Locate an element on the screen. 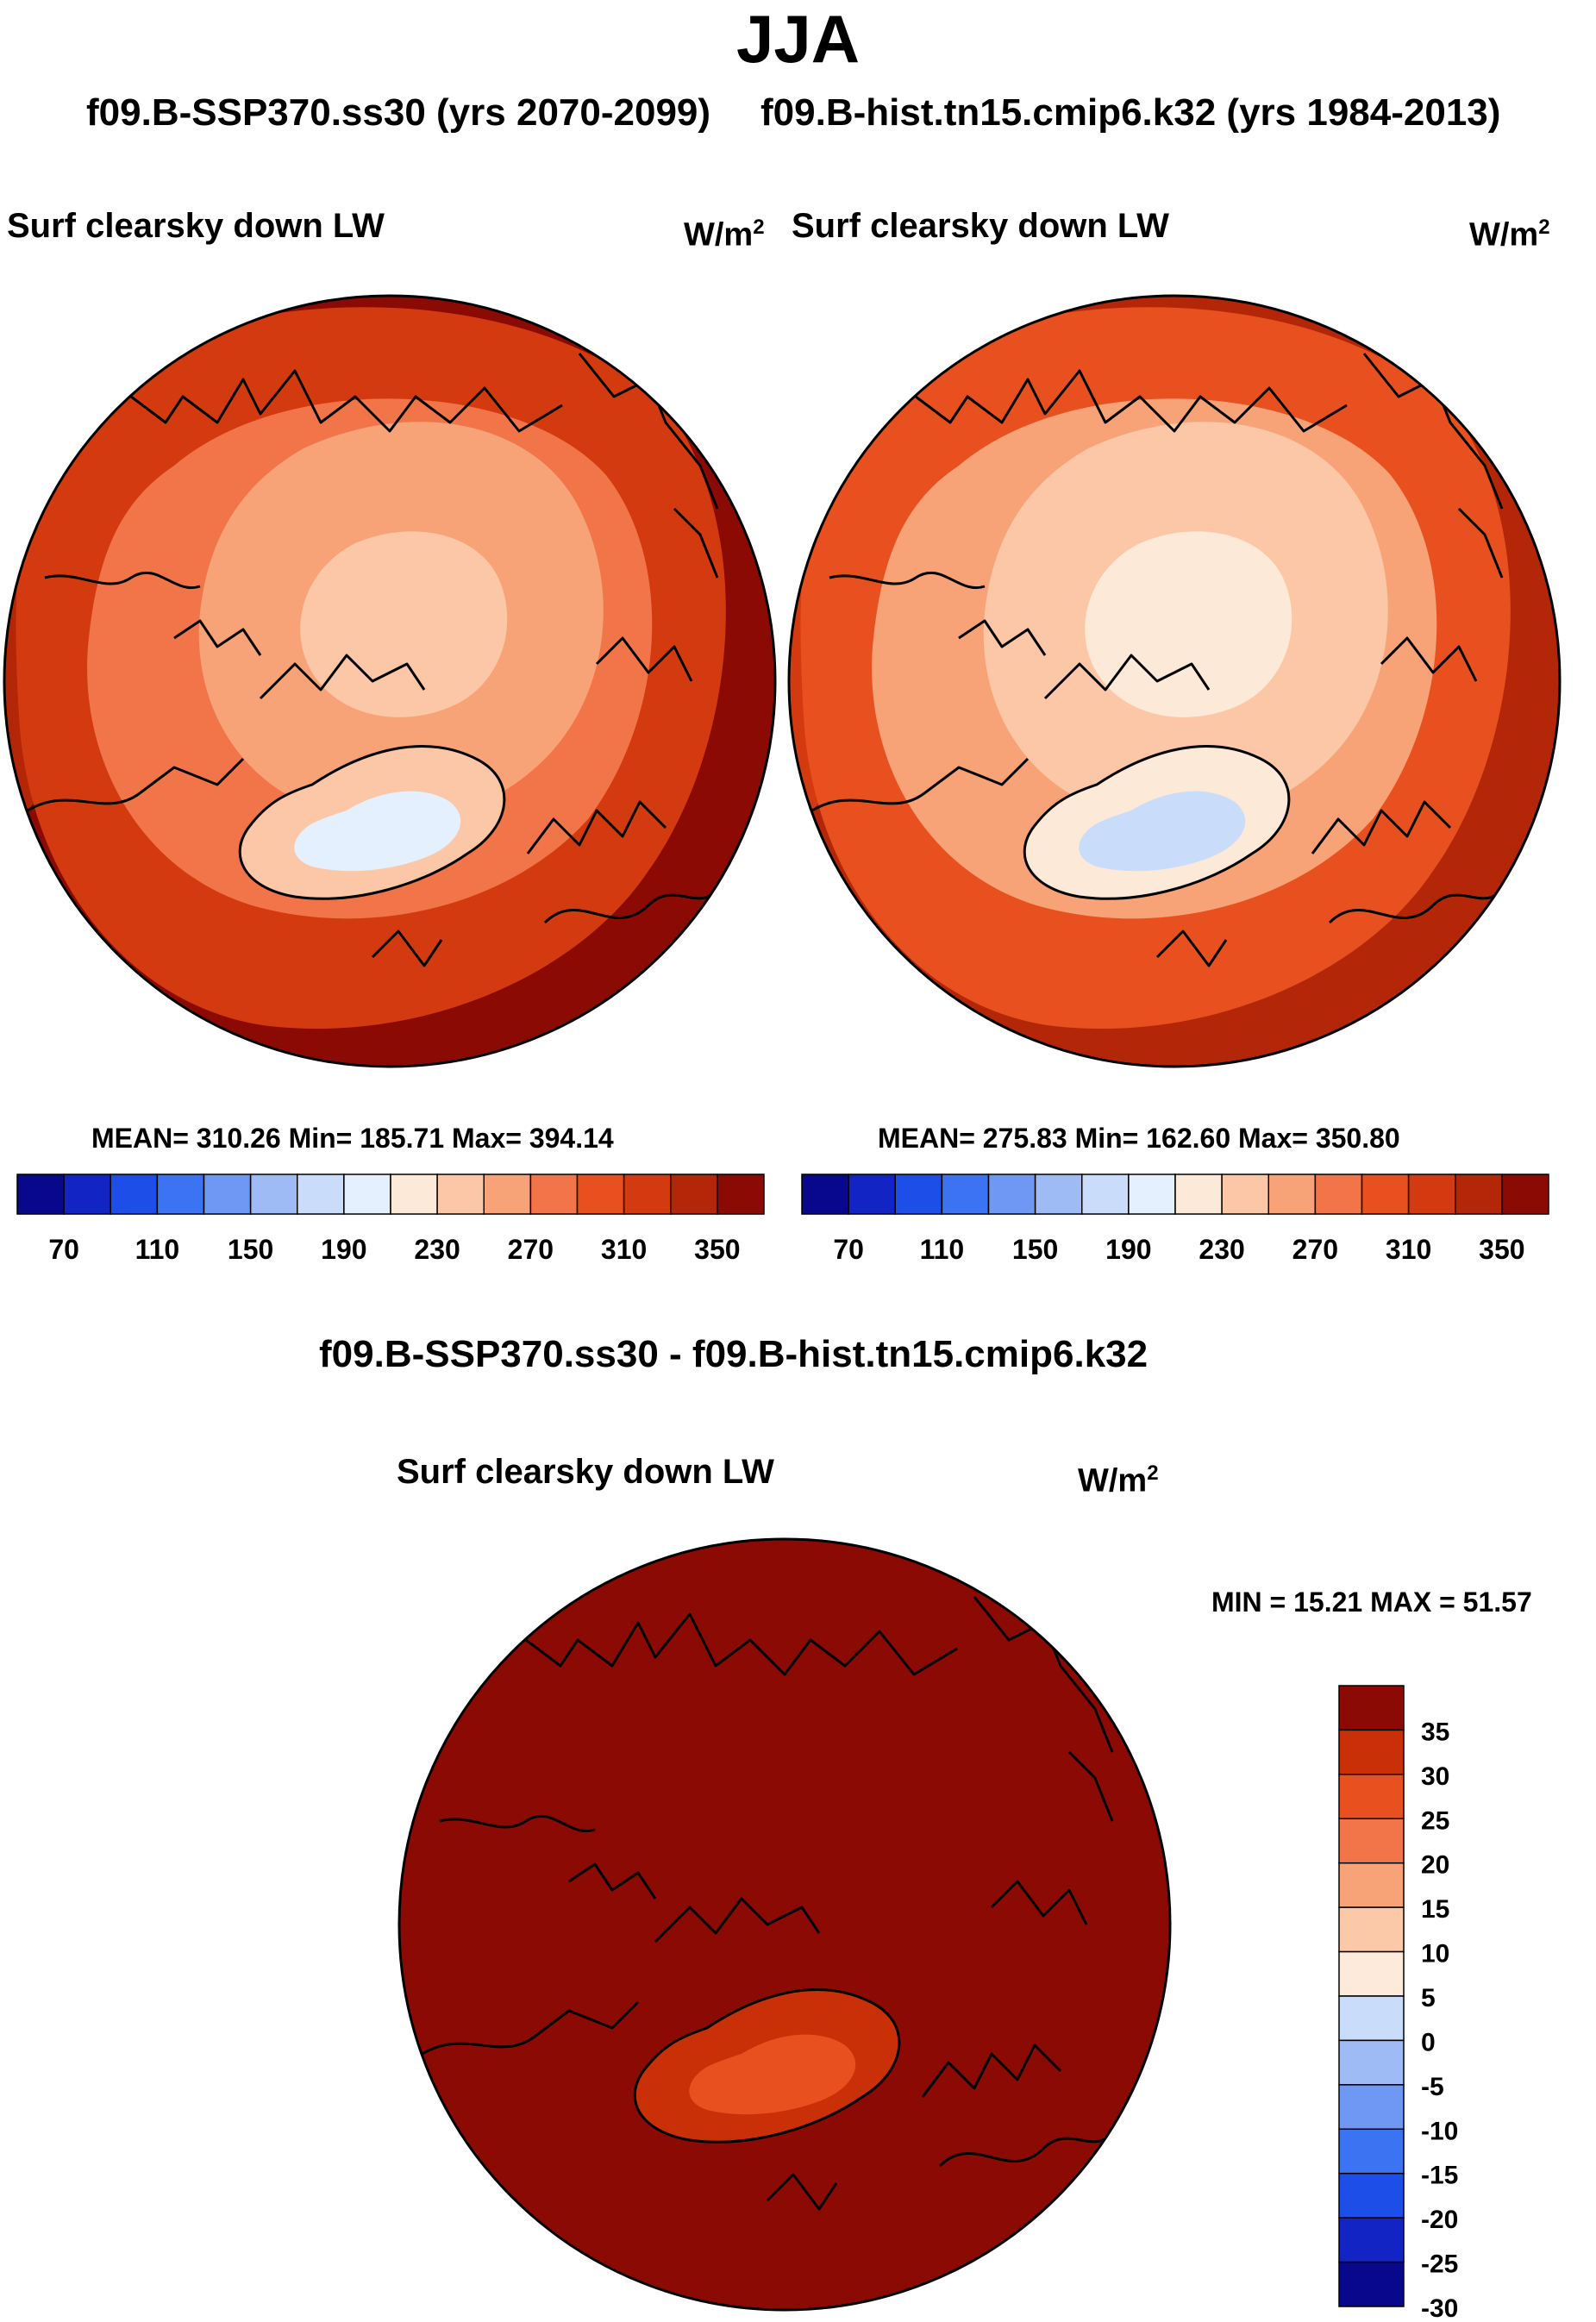  colorbar-tick-label: 15 is located at coordinates (1435, 1909).